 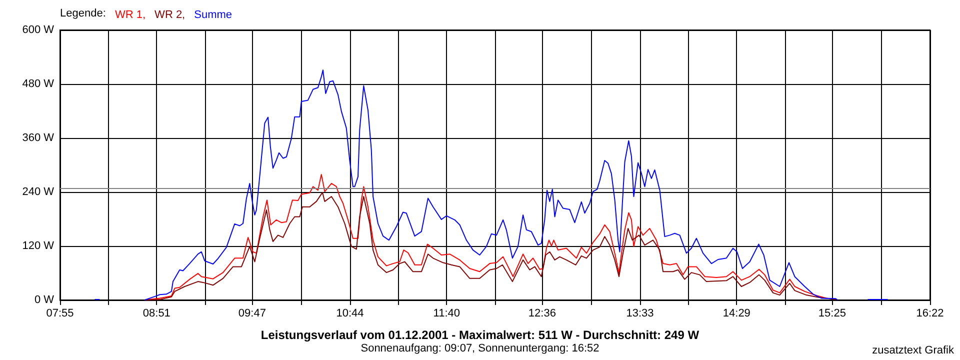 What do you see at coordinates (736, 314) in the screenshot?
I see `x-tick-label: 14:29` at bounding box center [736, 314].